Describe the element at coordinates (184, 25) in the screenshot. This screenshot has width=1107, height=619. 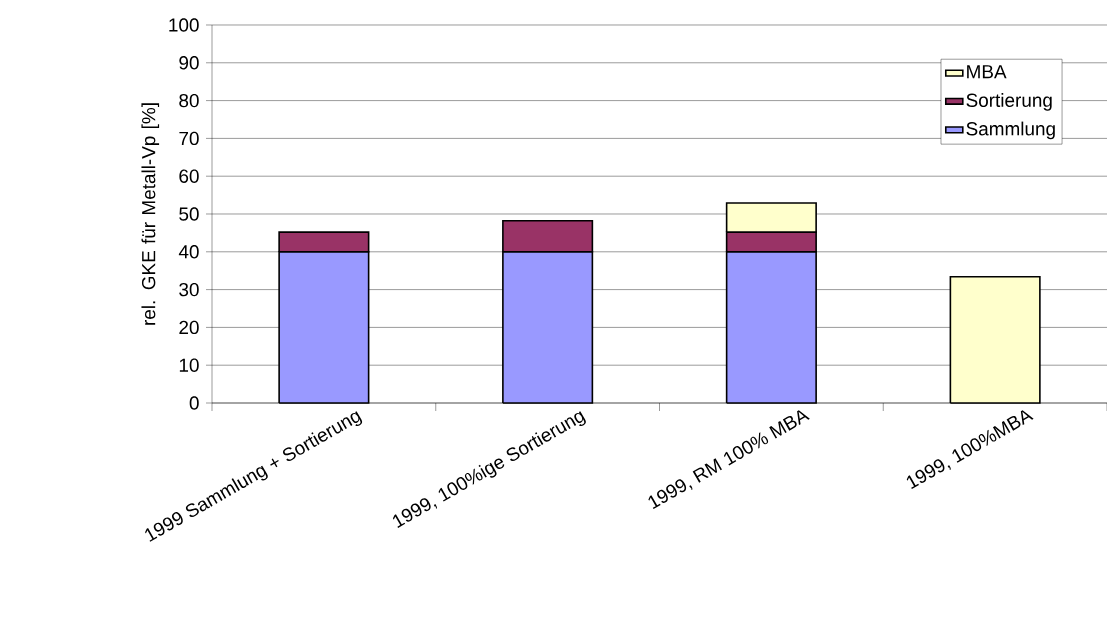
I see `y-tick-label: 100` at that location.